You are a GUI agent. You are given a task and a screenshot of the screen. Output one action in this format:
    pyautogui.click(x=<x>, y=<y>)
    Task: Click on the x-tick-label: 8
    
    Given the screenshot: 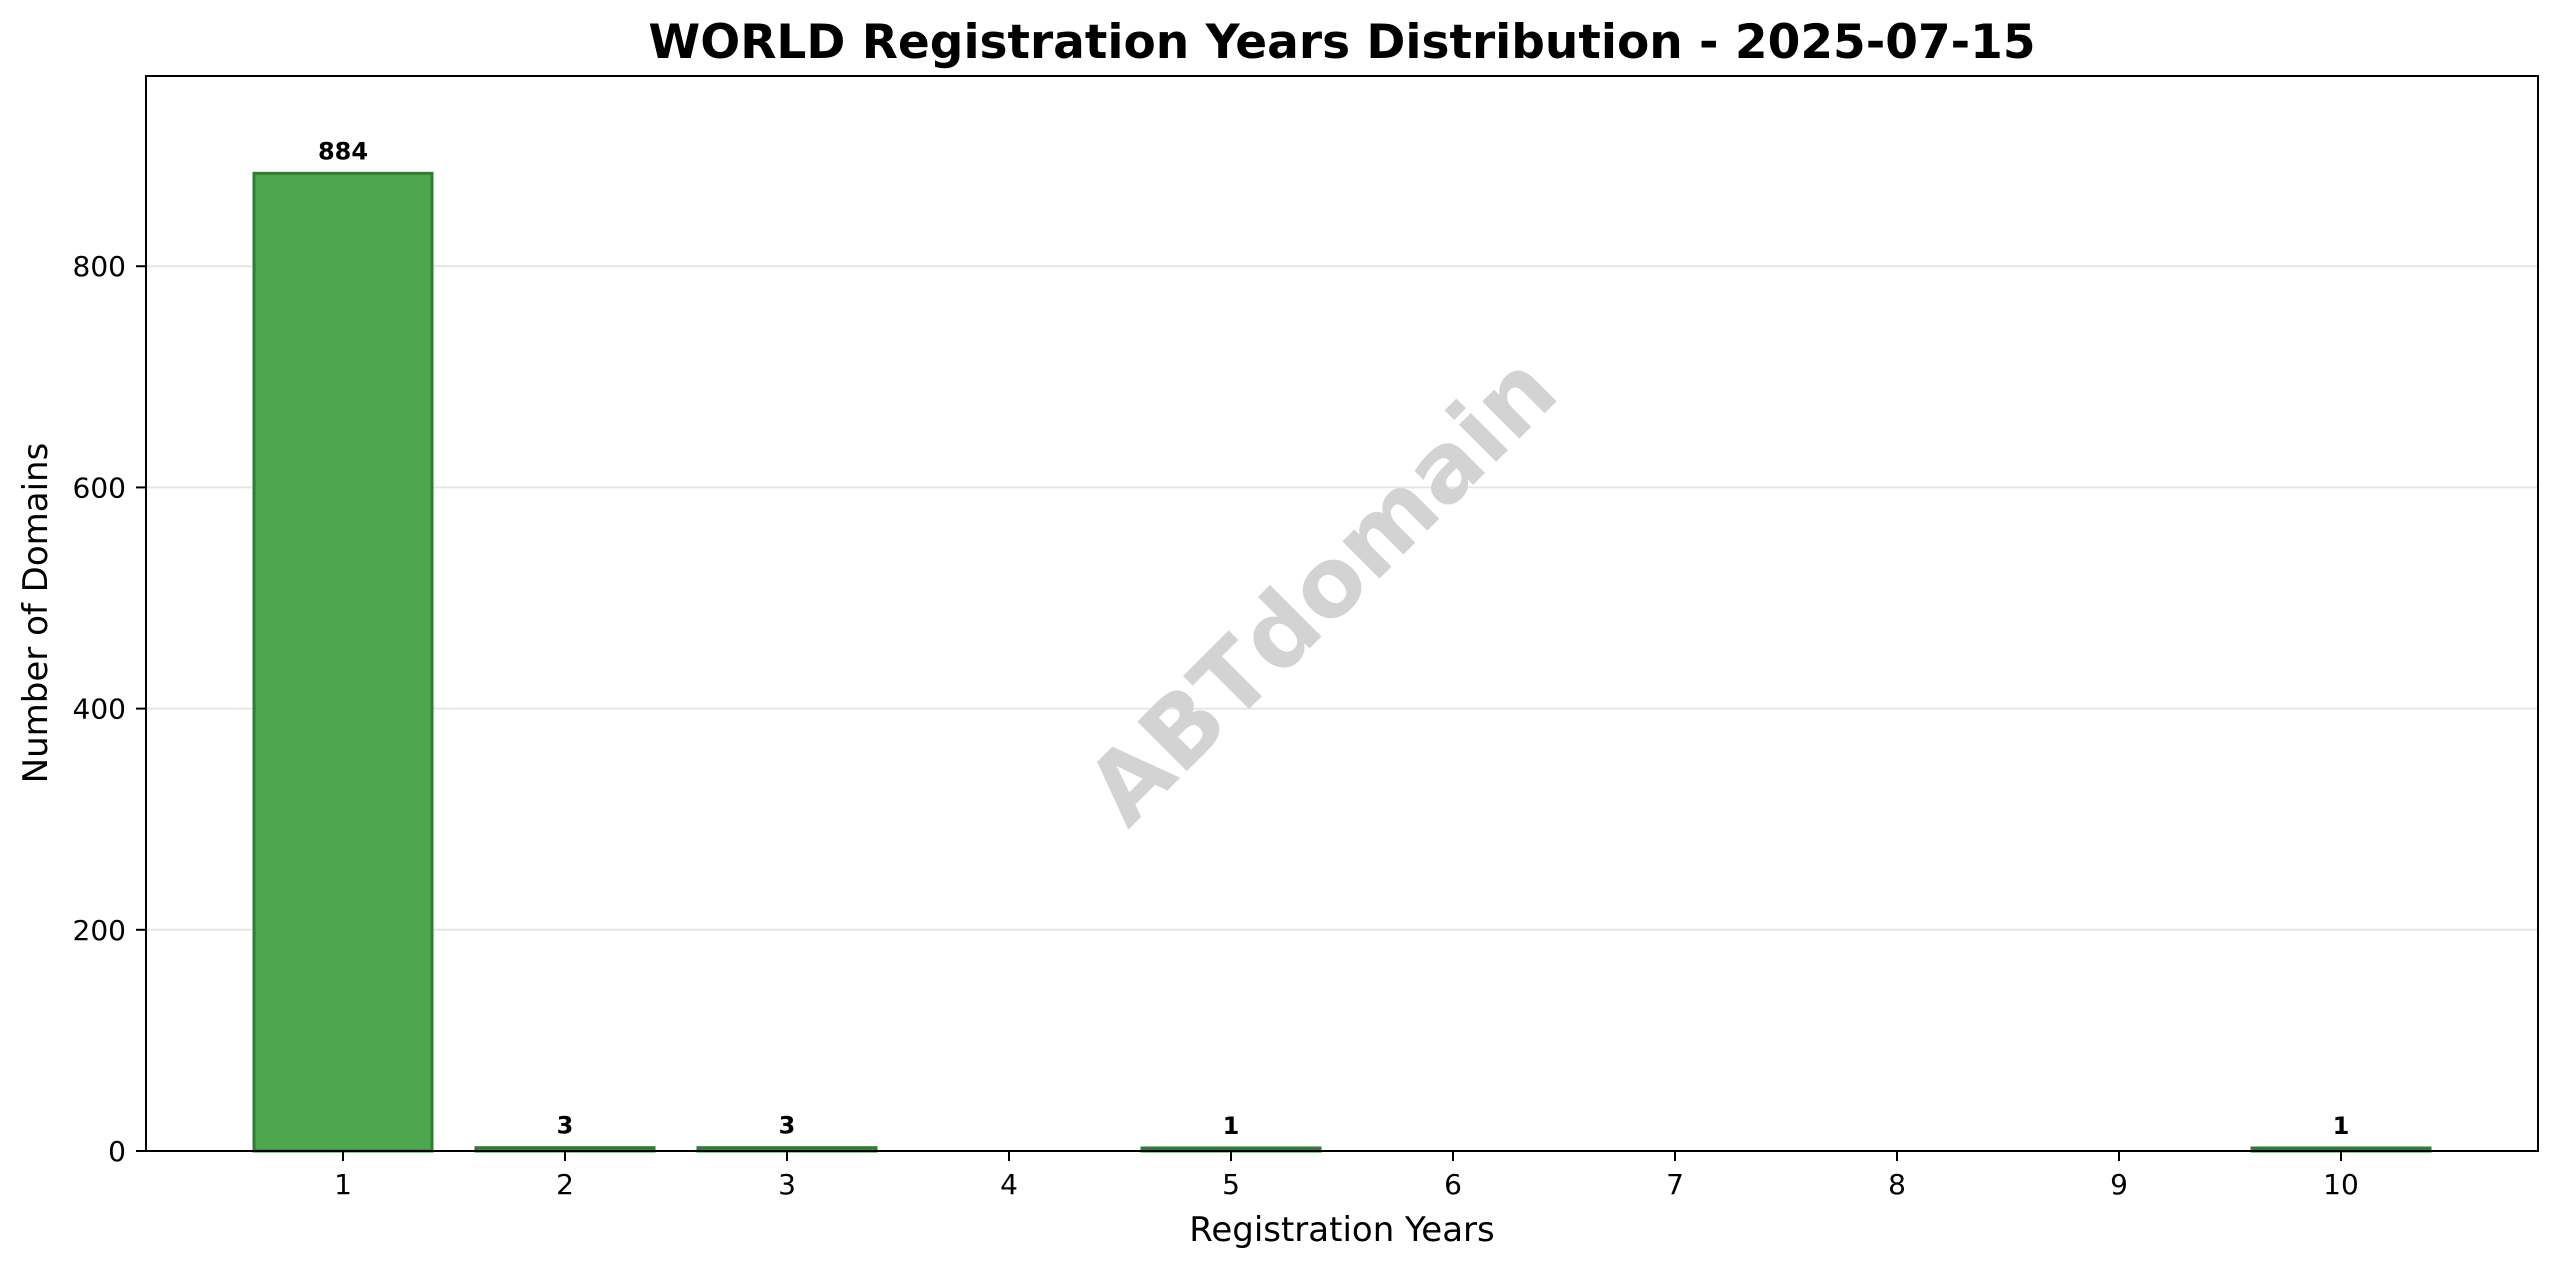 What is the action you would take?
    pyautogui.click(x=1897, y=1184)
    